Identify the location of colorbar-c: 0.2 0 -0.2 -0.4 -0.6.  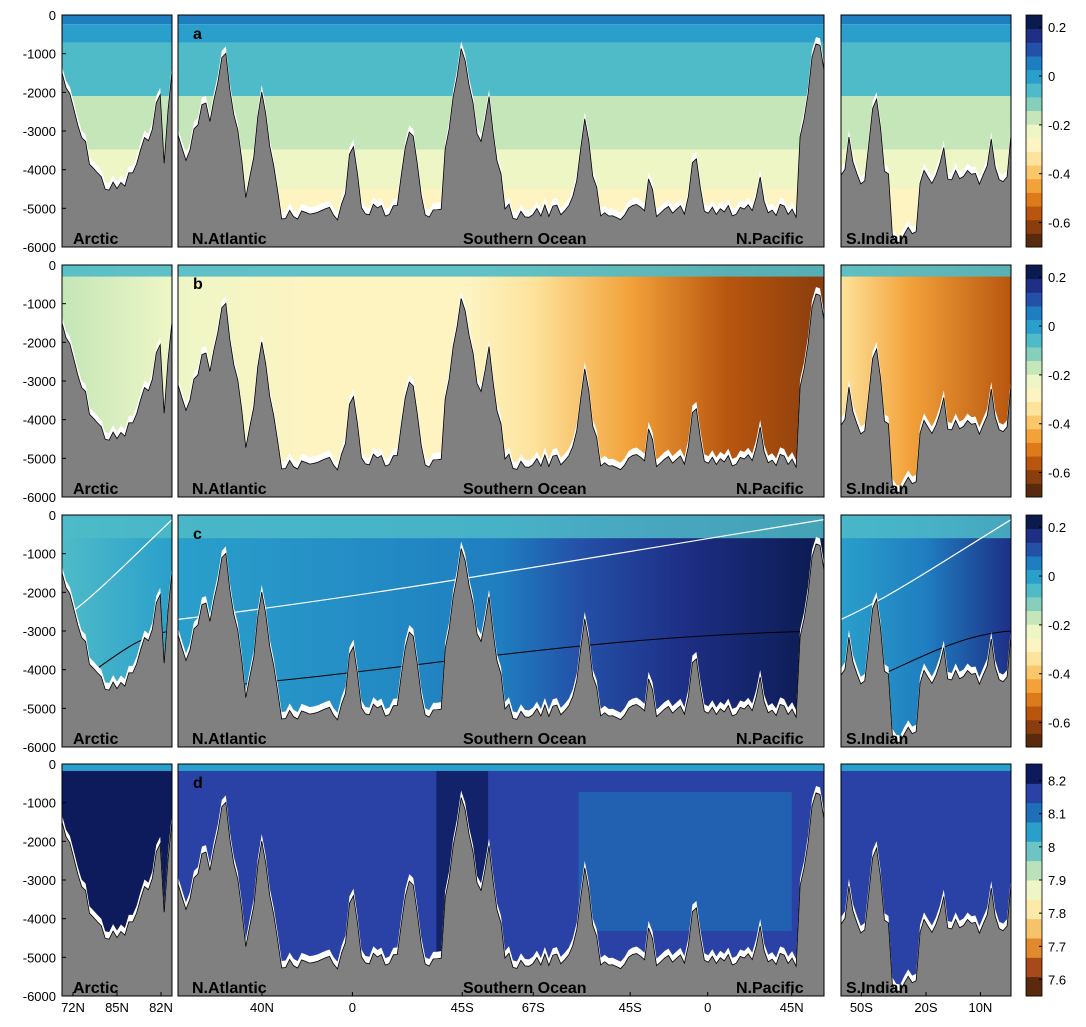
(1047, 631).